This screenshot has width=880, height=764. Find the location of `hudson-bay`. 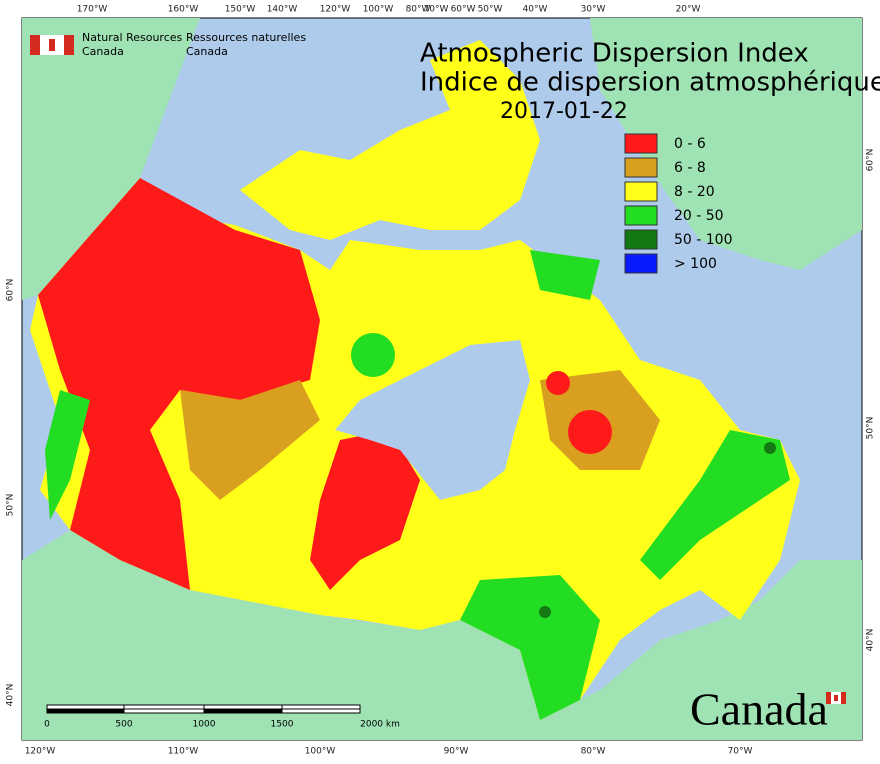

hudson-bay is located at coordinates (432, 420).